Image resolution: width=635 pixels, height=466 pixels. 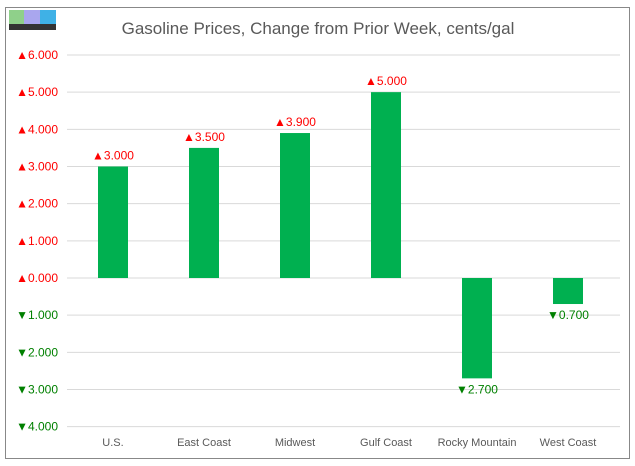 What do you see at coordinates (37, 278) in the screenshot?
I see `y-tick-label: ▲0.000` at bounding box center [37, 278].